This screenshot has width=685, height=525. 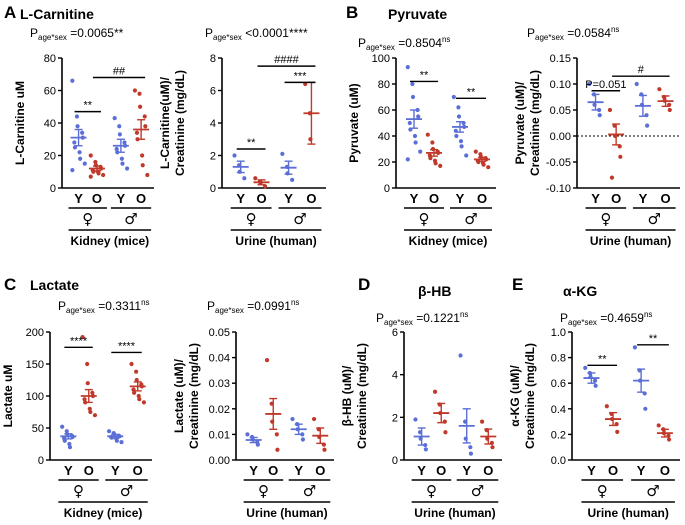 I want to click on y-tick-label: -0.10, so click(x=558, y=189).